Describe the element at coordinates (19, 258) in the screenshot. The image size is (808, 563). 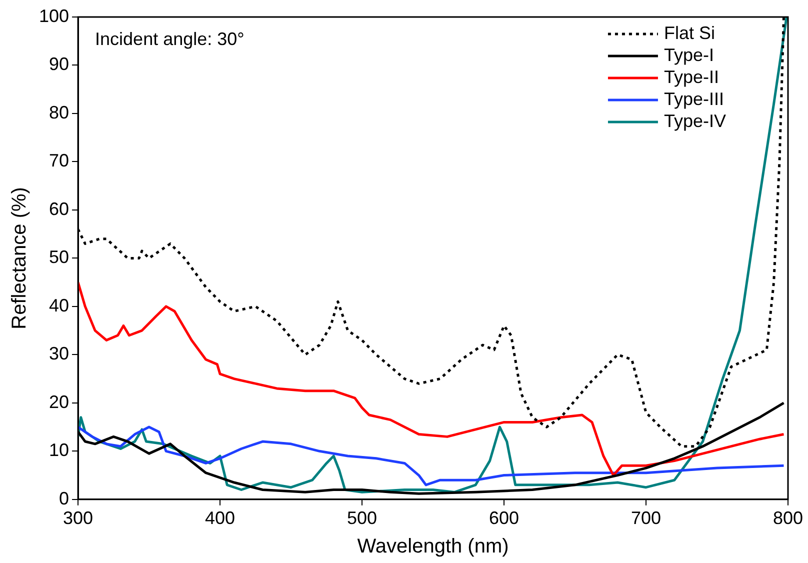
I see `y-axis-title: Reflectance (%)` at that location.